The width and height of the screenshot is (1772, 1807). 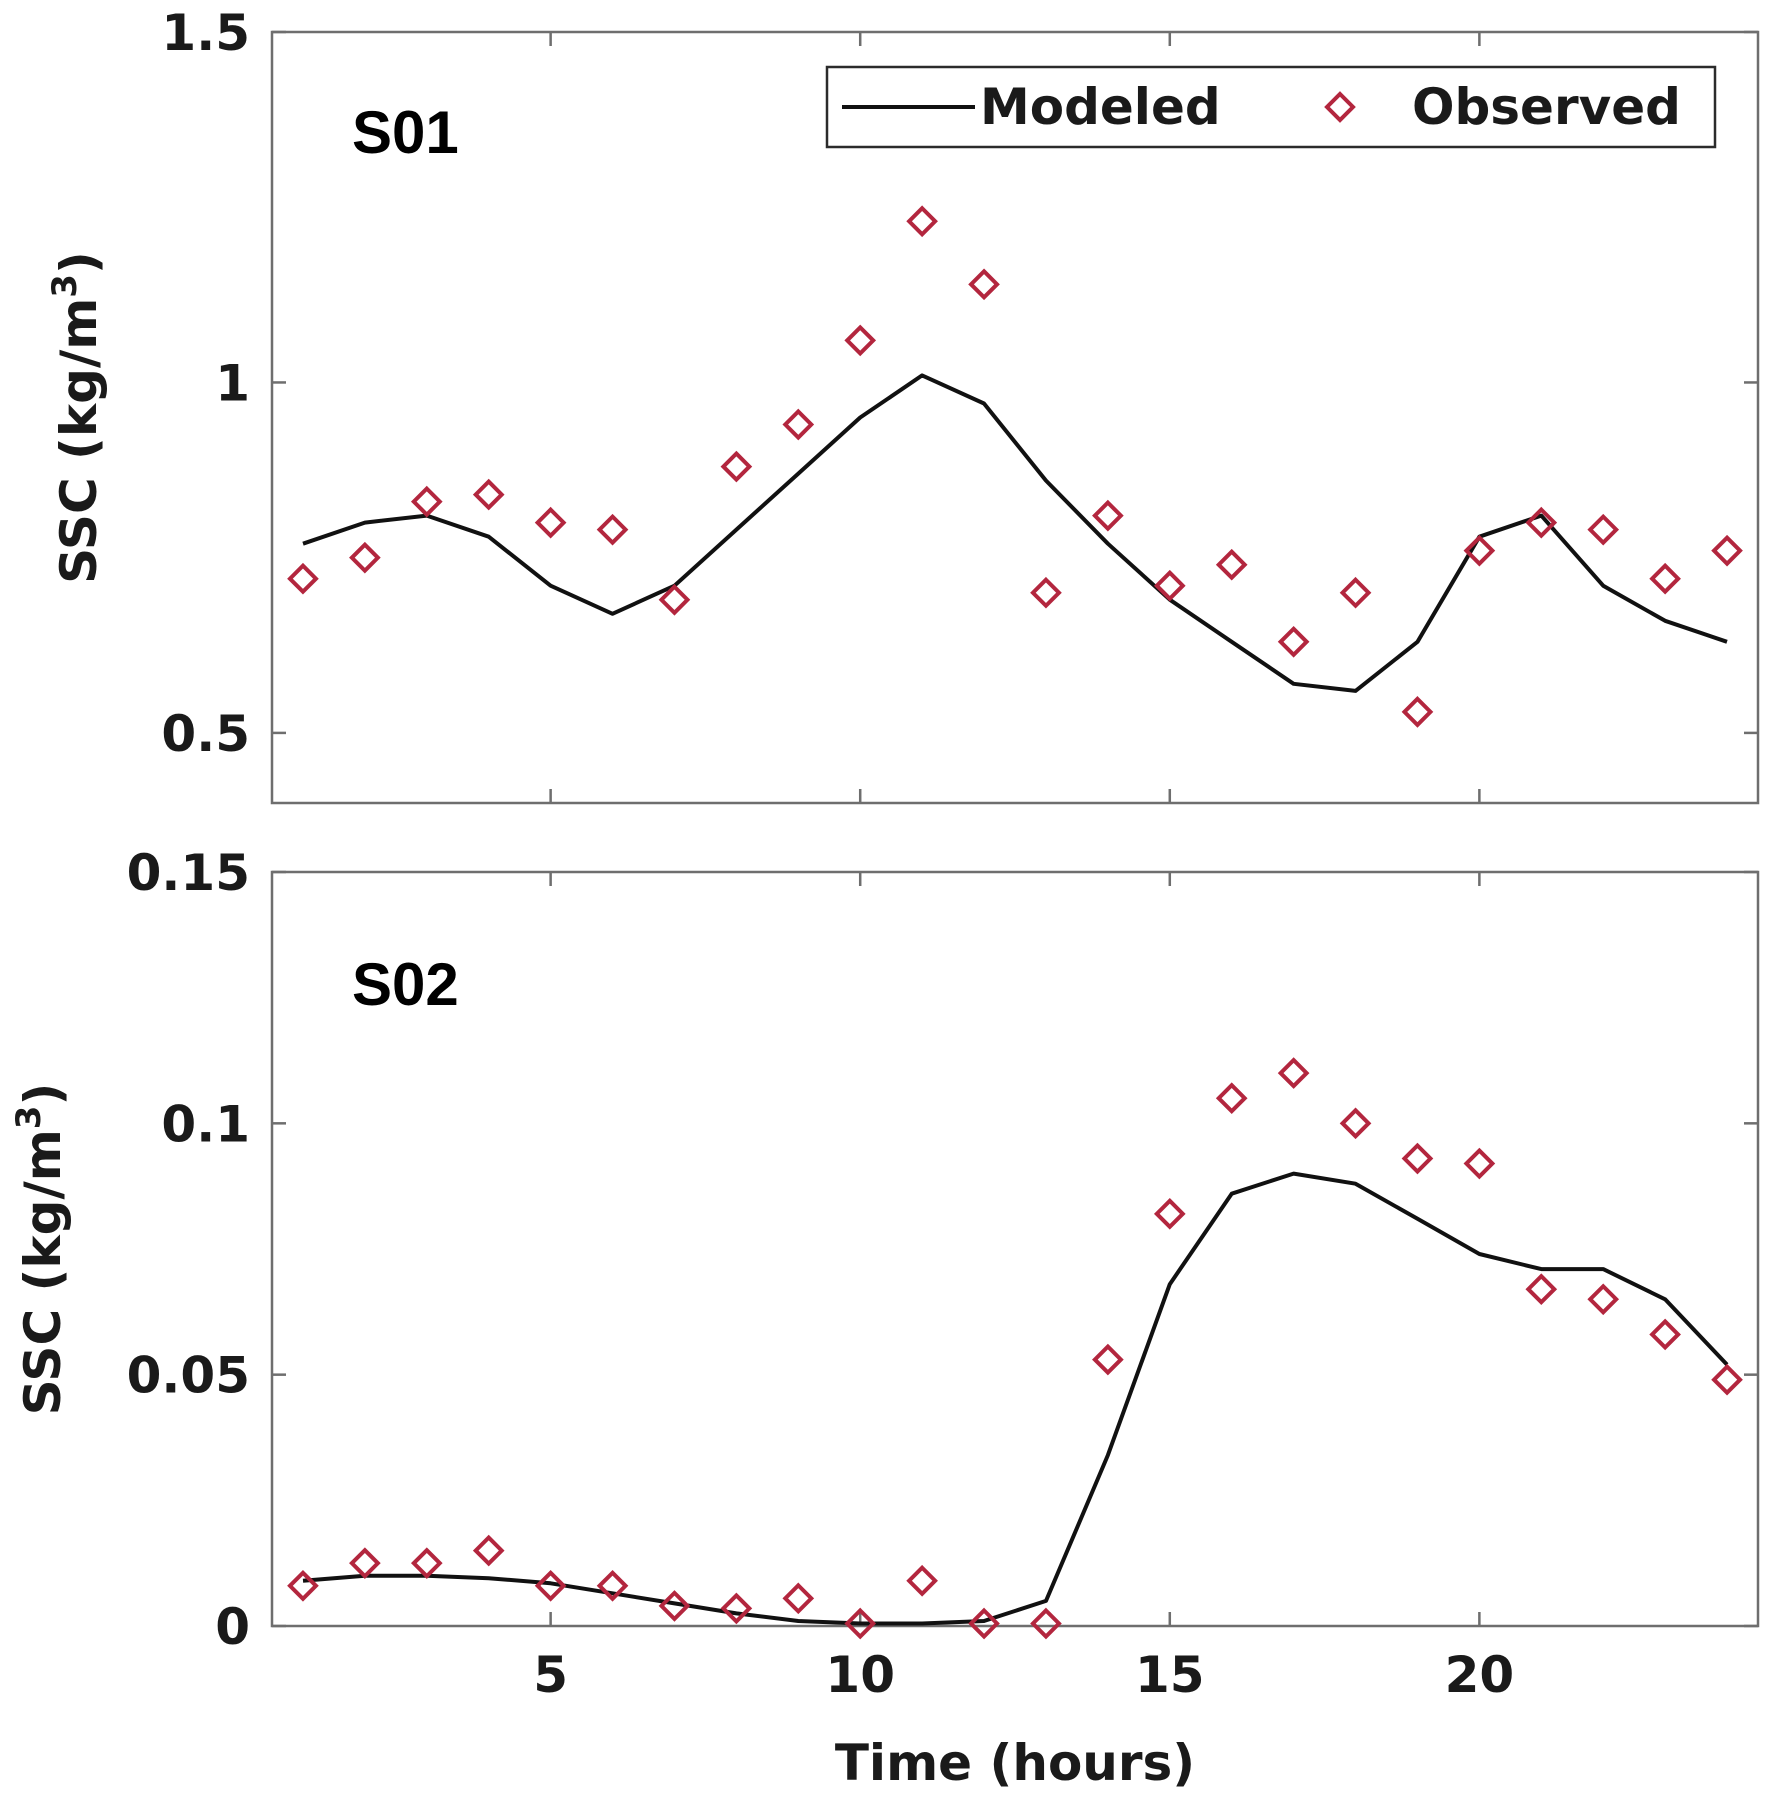 I want to click on y-axis-label-1: SSC (kg/m3), so click(x=76, y=417).